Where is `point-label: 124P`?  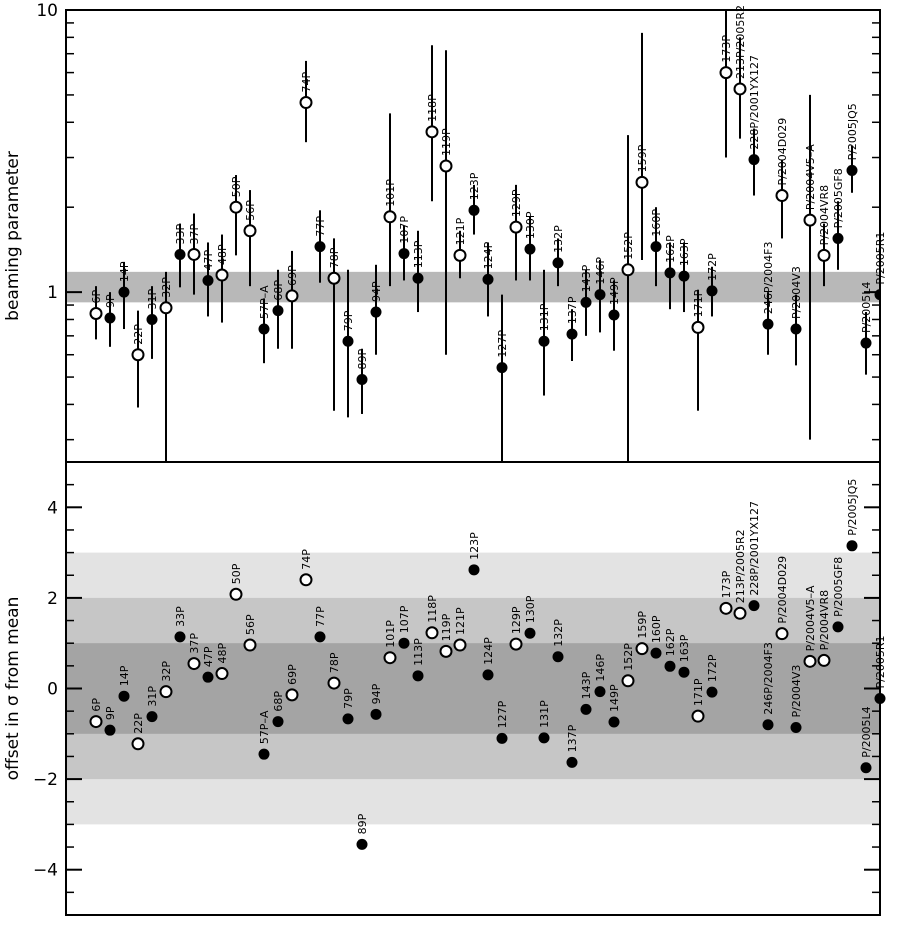 point-label: 124P is located at coordinates (488, 255).